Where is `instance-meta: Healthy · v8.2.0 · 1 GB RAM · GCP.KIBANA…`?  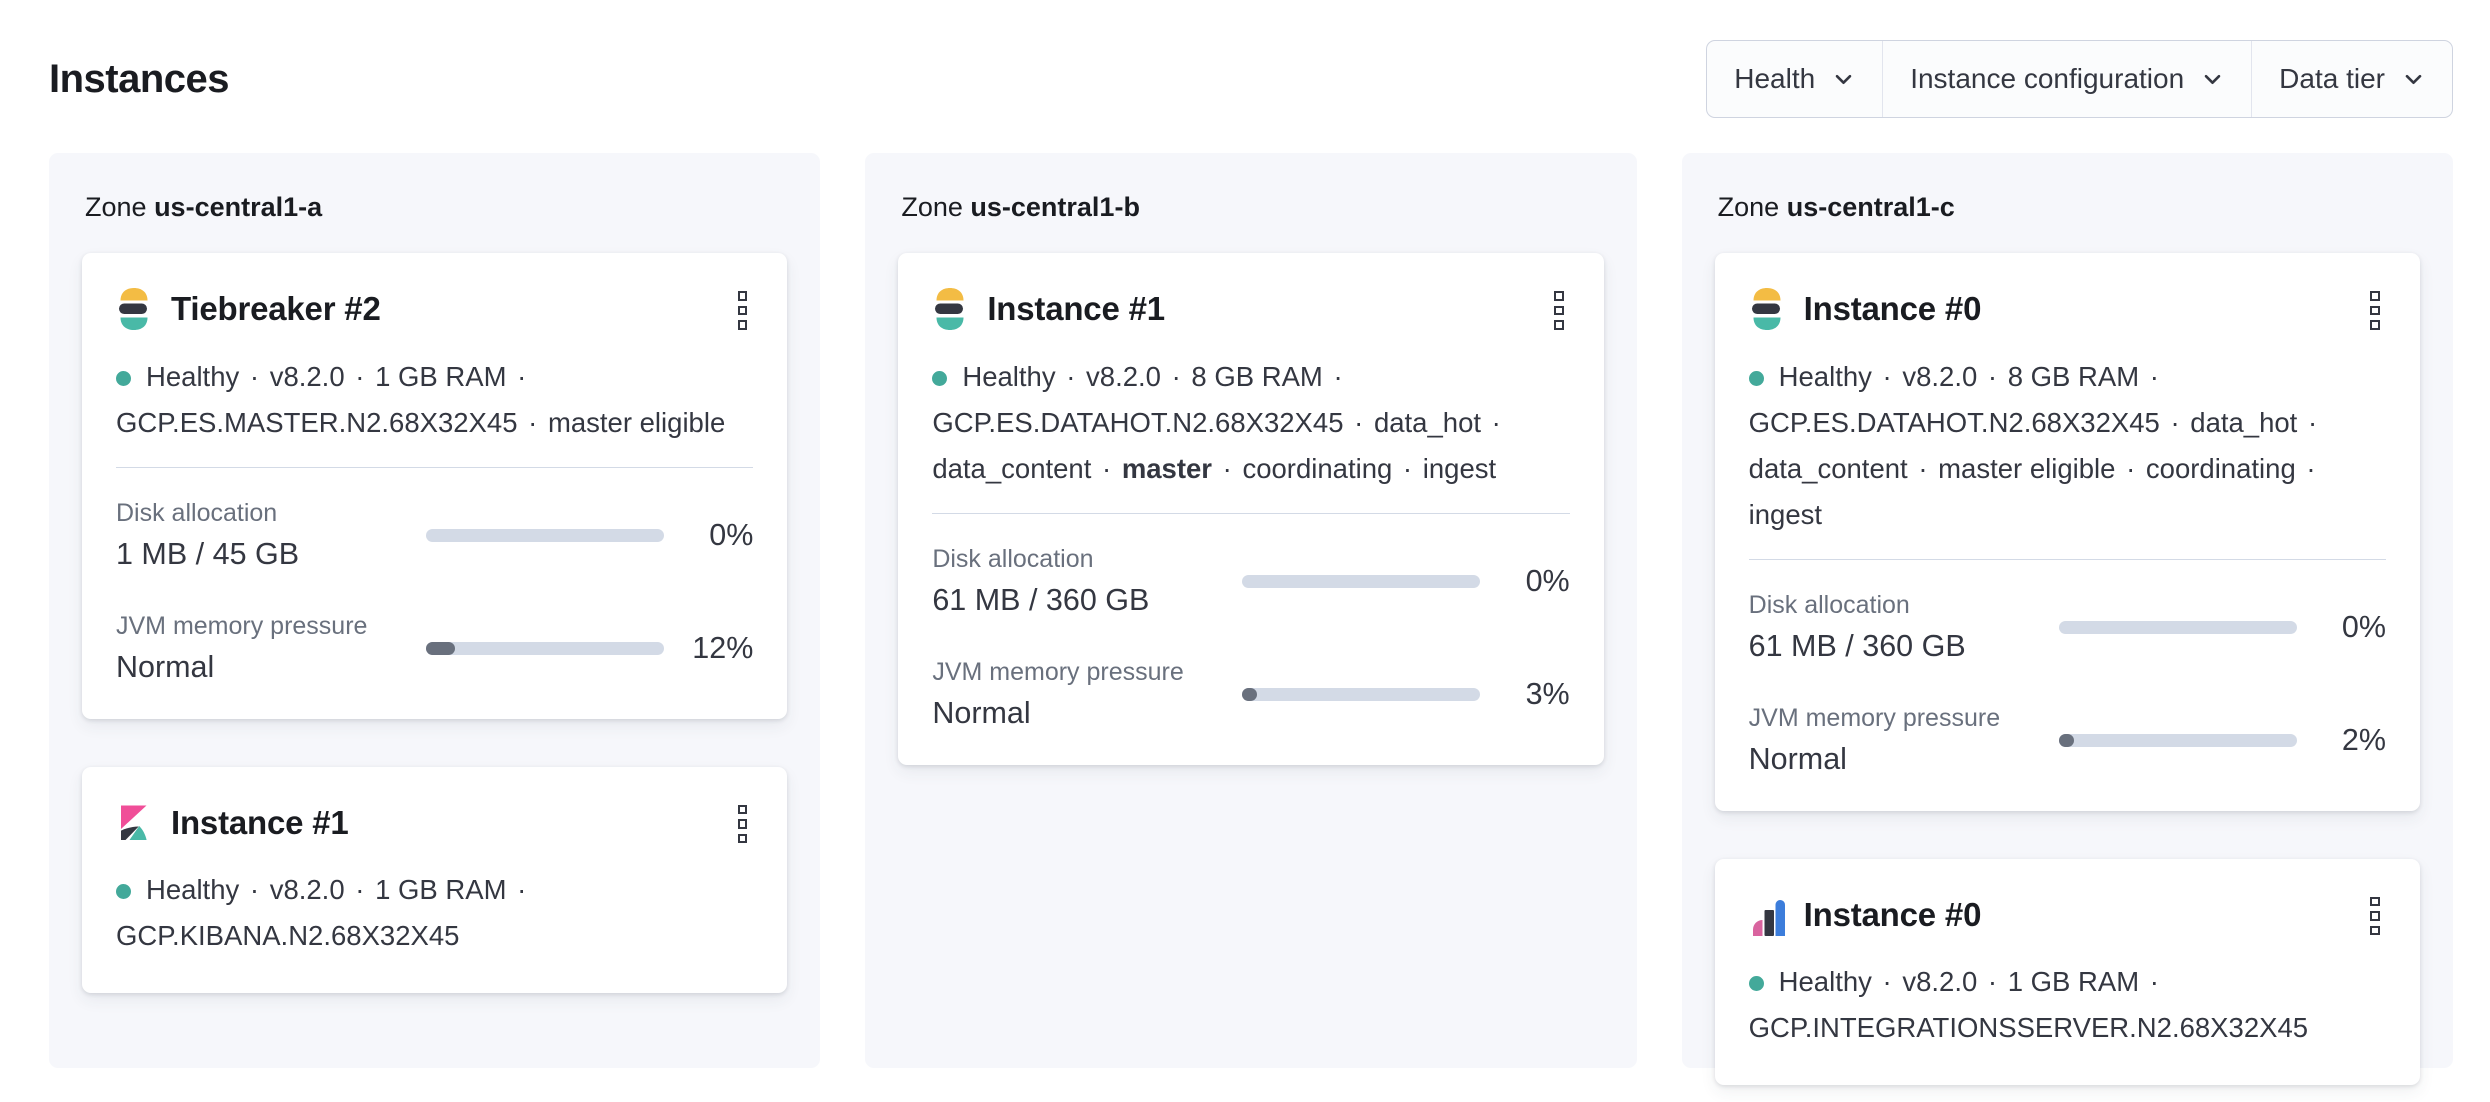
instance-meta: Healthy · v8.2.0 · 1 GB RAM · GCP.KIBANA… is located at coordinates (434, 913).